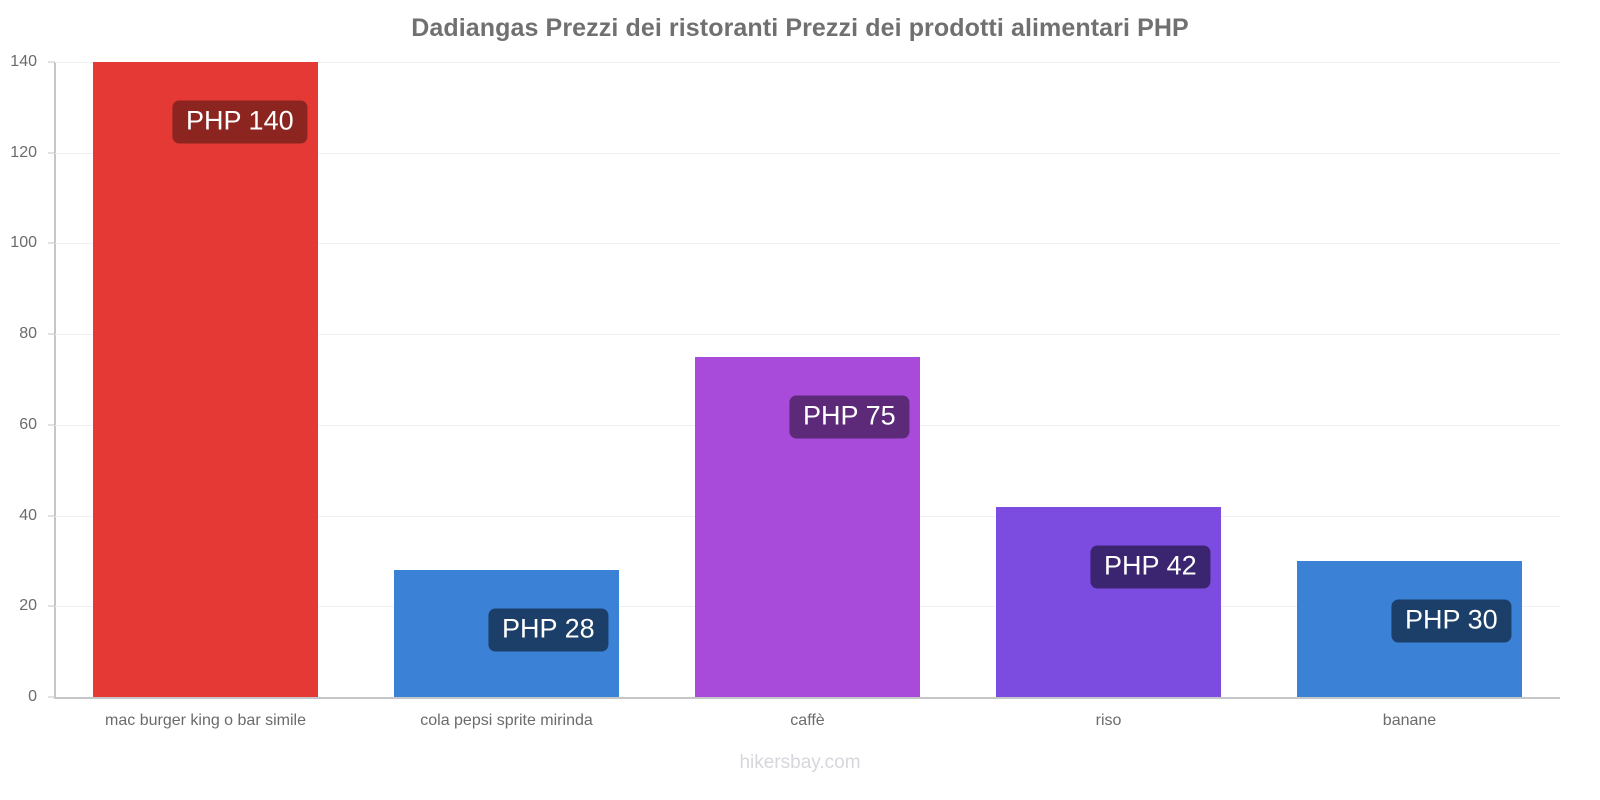 The height and width of the screenshot is (800, 1600). I want to click on bar-value-label: PHP 140, so click(240, 122).